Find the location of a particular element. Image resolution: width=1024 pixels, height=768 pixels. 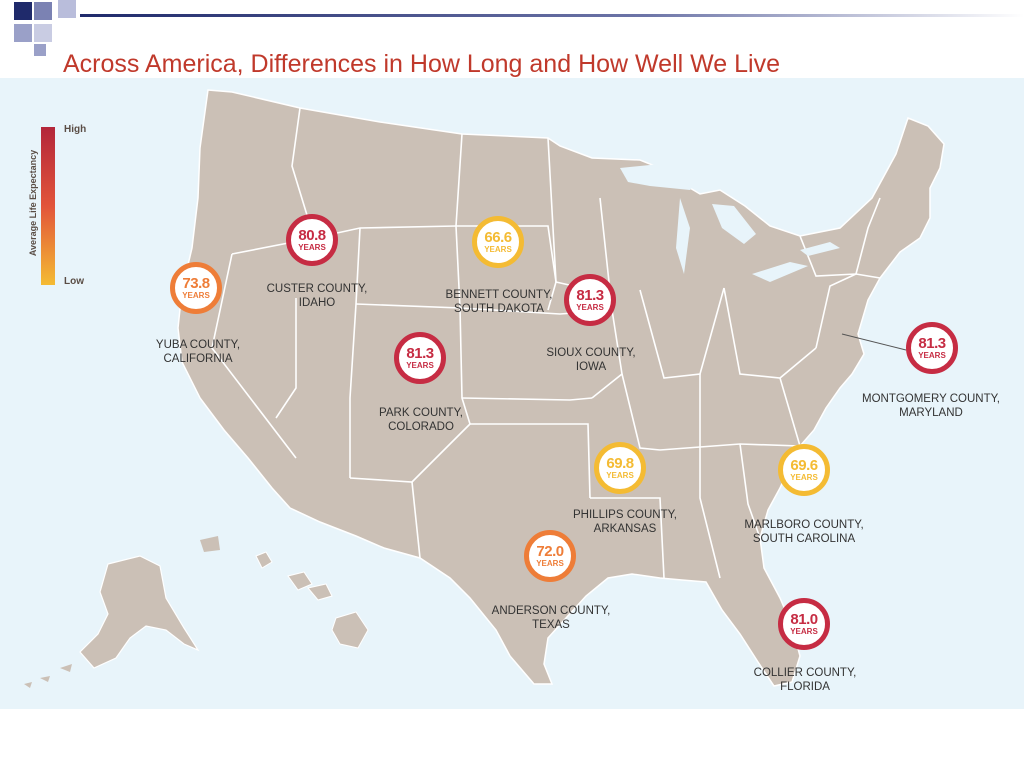

label-anderson: ANDERSON COUNTY, TEXAS is located at coordinates (551, 618).